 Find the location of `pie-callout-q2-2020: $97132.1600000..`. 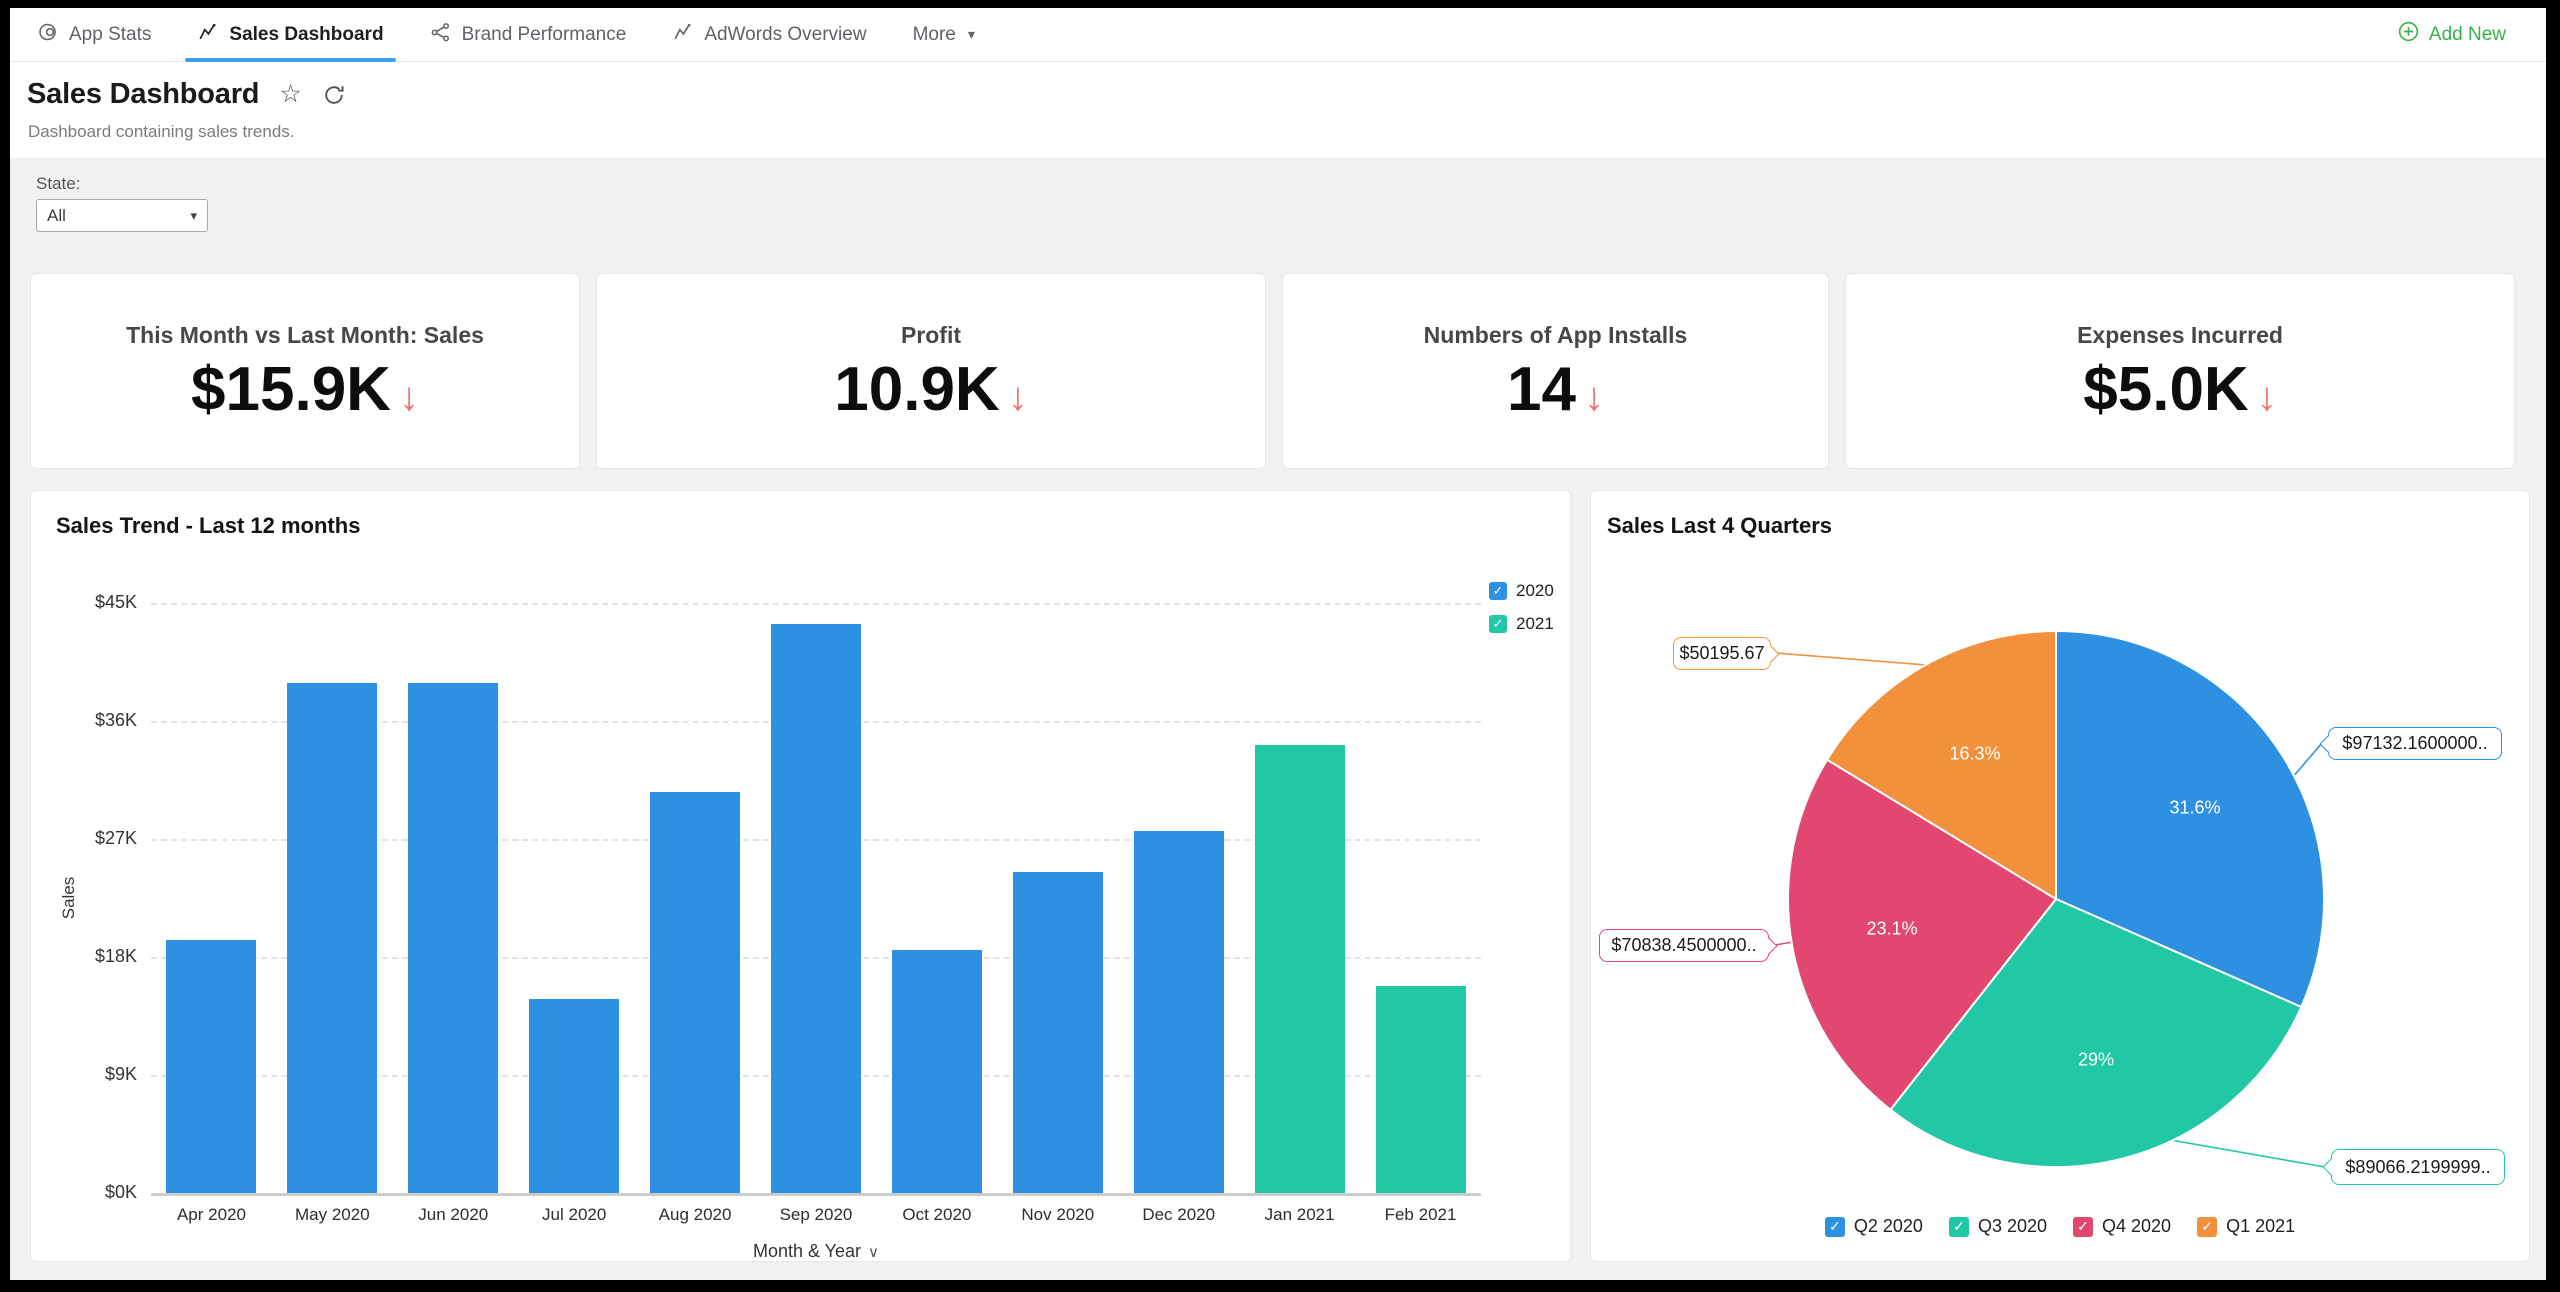

pie-callout-q2-2020: $97132.1600000.. is located at coordinates (2410, 743).